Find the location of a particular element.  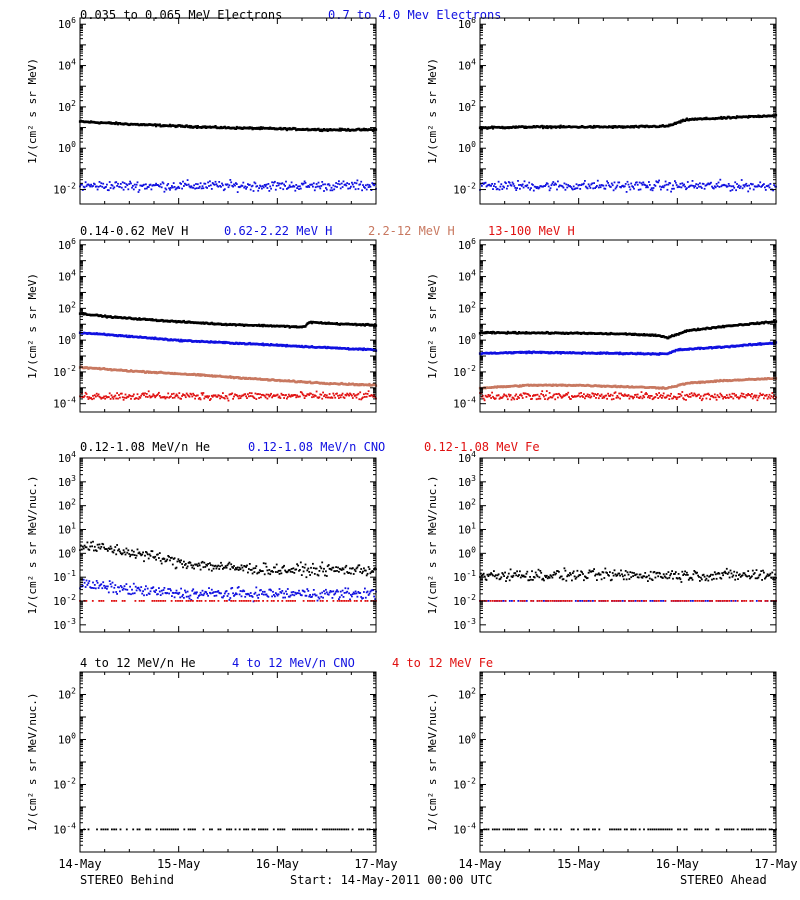

panel-1-ahead: 10-2 100 102 104 106 1/(cm² s sr MeV) is located at coordinates (602, 110).